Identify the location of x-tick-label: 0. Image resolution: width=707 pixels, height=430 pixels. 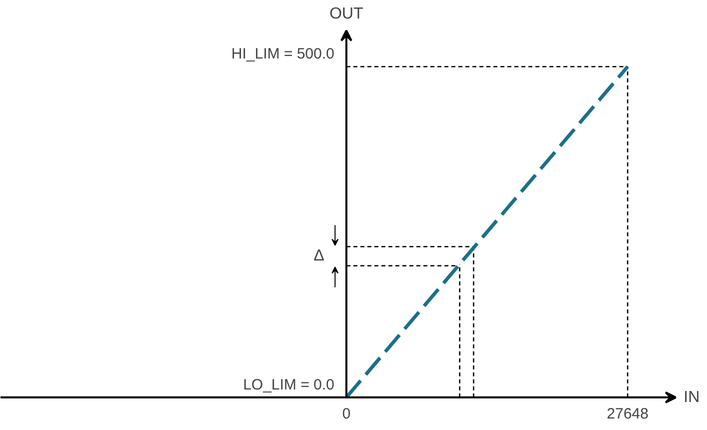
(346, 413).